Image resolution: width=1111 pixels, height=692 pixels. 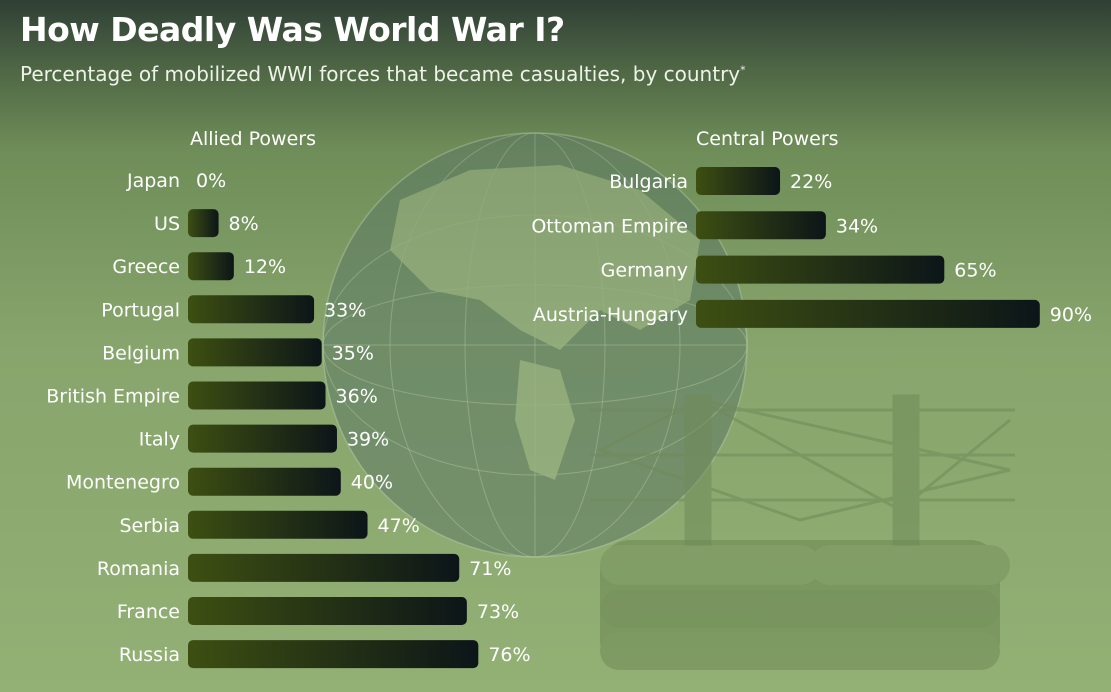 What do you see at coordinates (490, 569) in the screenshot?
I see `value-label-romania: 71%` at bounding box center [490, 569].